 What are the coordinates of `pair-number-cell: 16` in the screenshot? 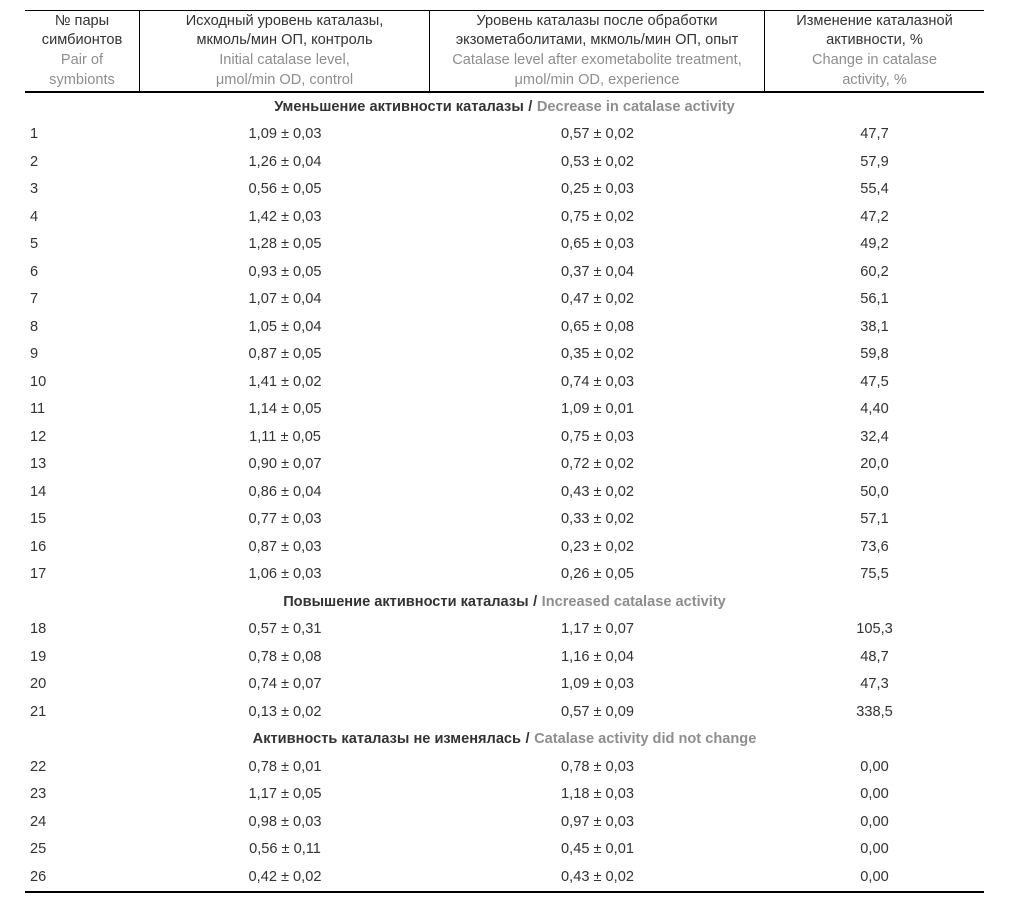 It's located at (38, 546).